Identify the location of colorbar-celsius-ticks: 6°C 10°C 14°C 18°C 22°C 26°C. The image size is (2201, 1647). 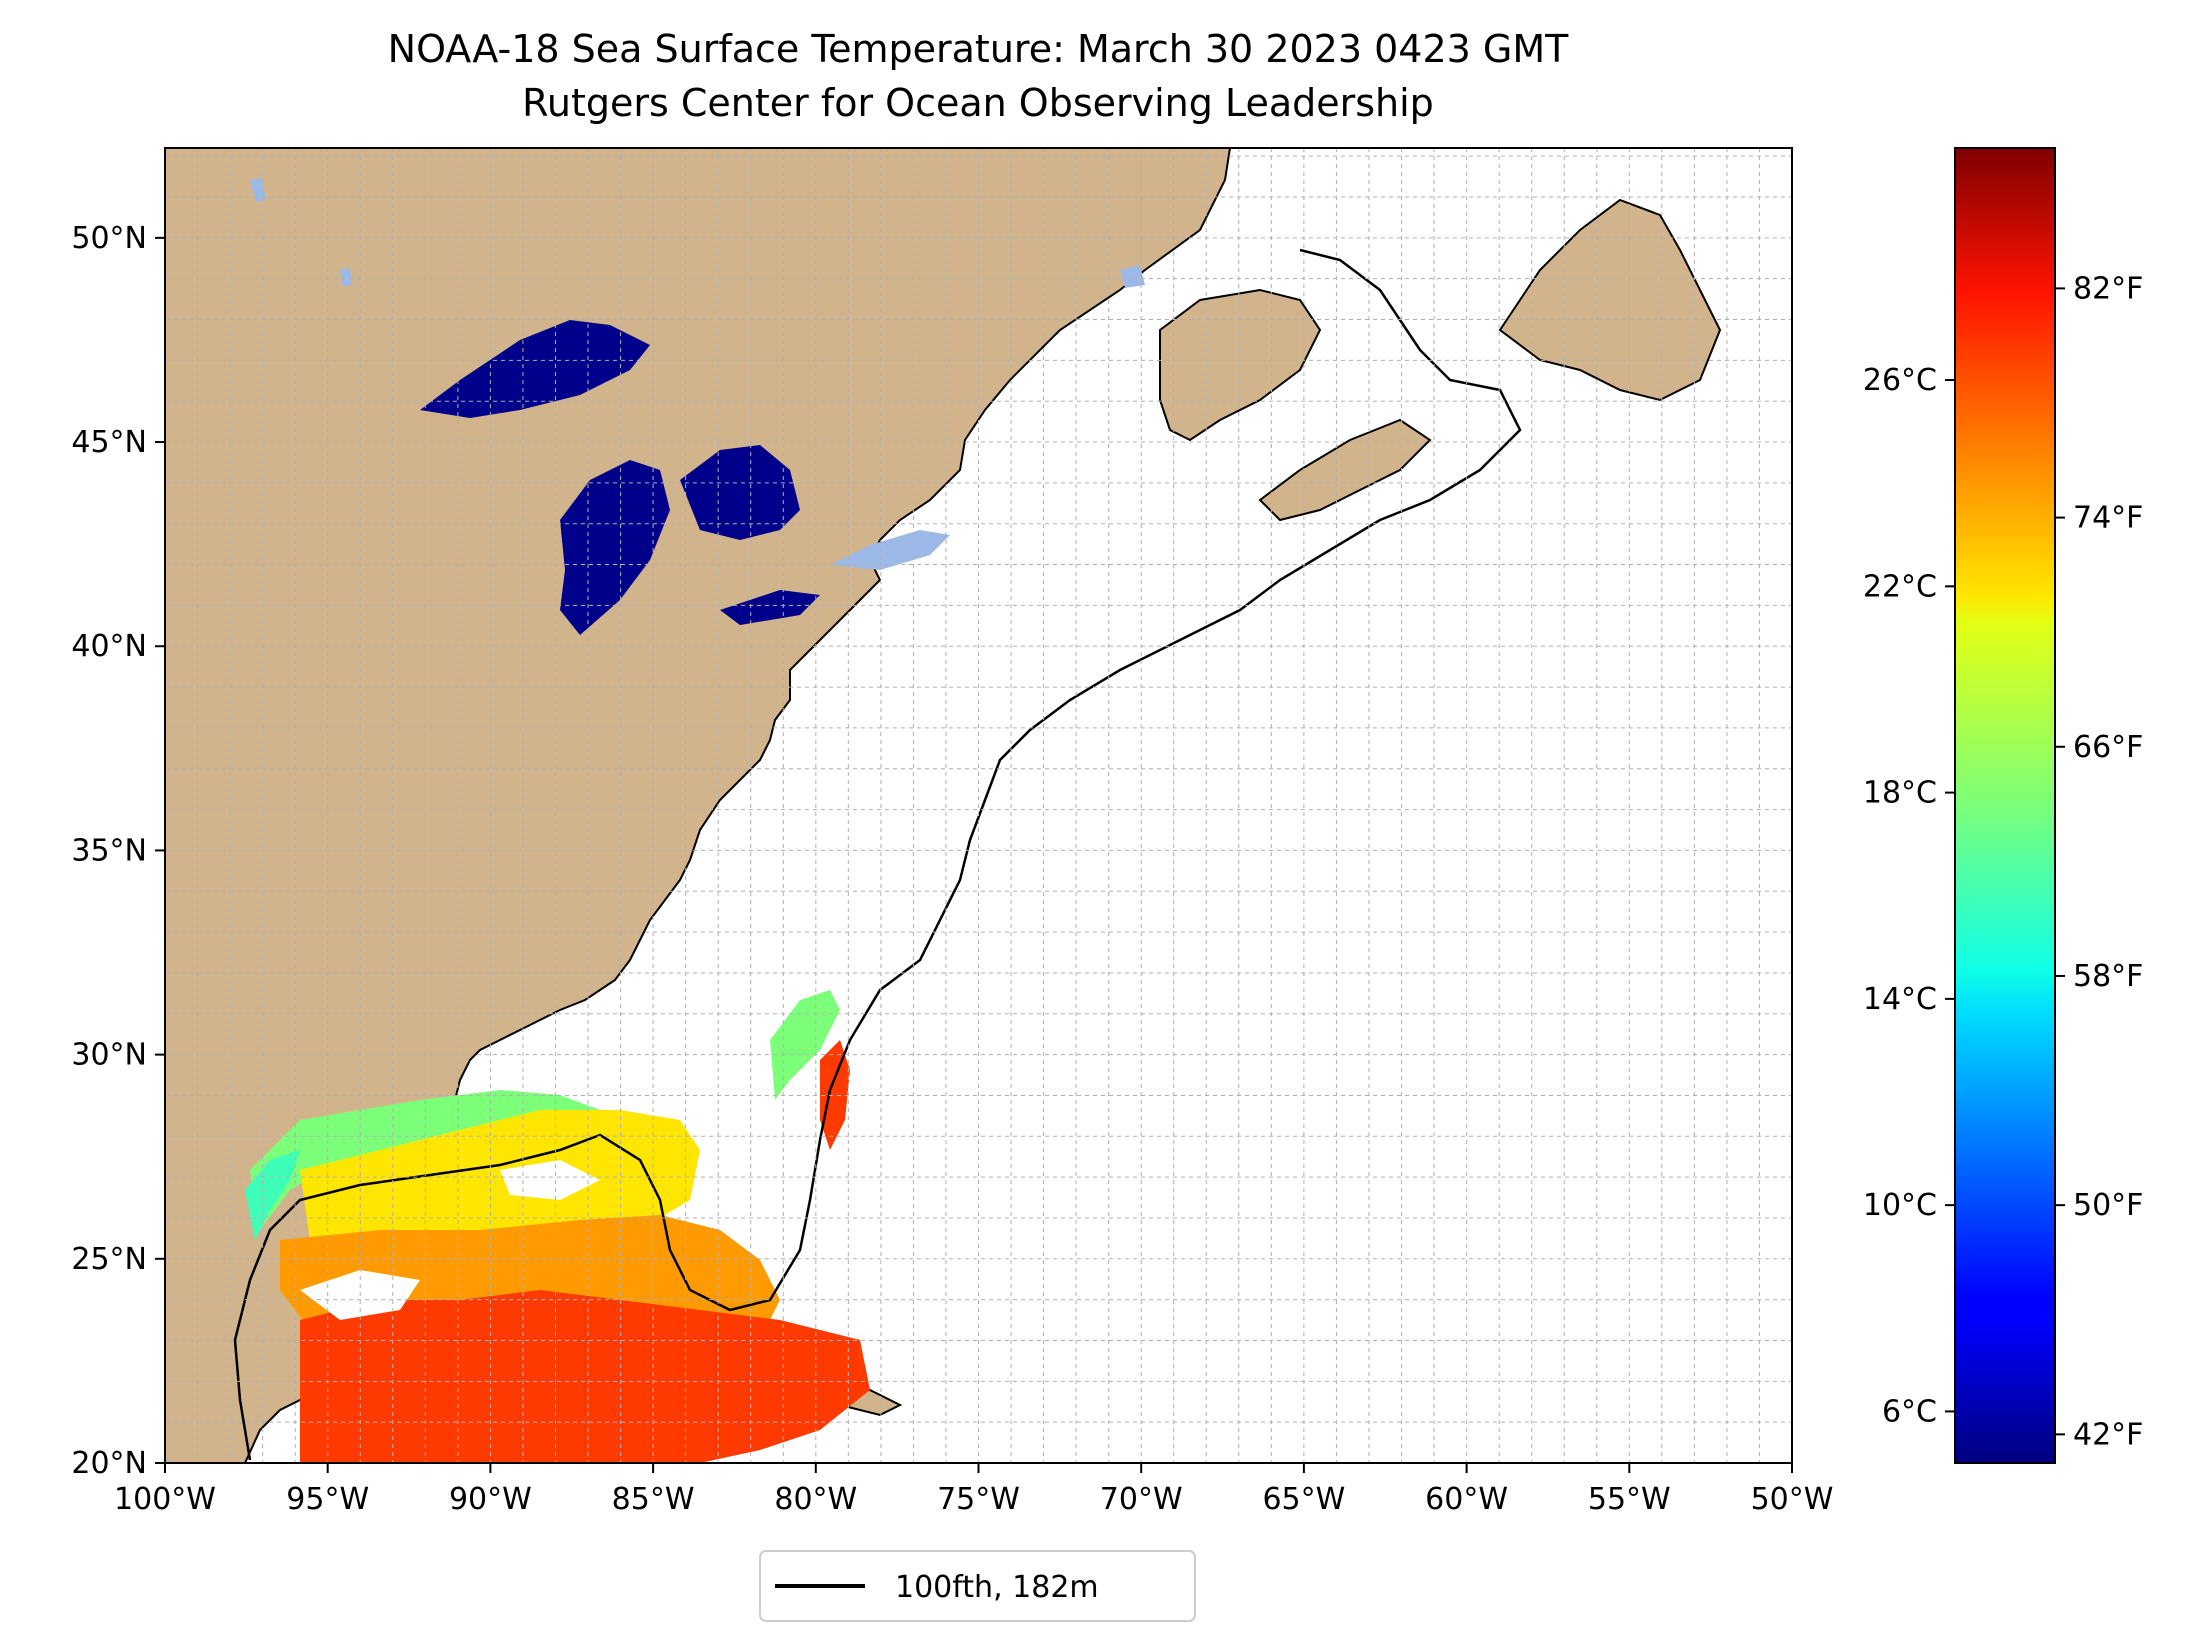
(1909, 896).